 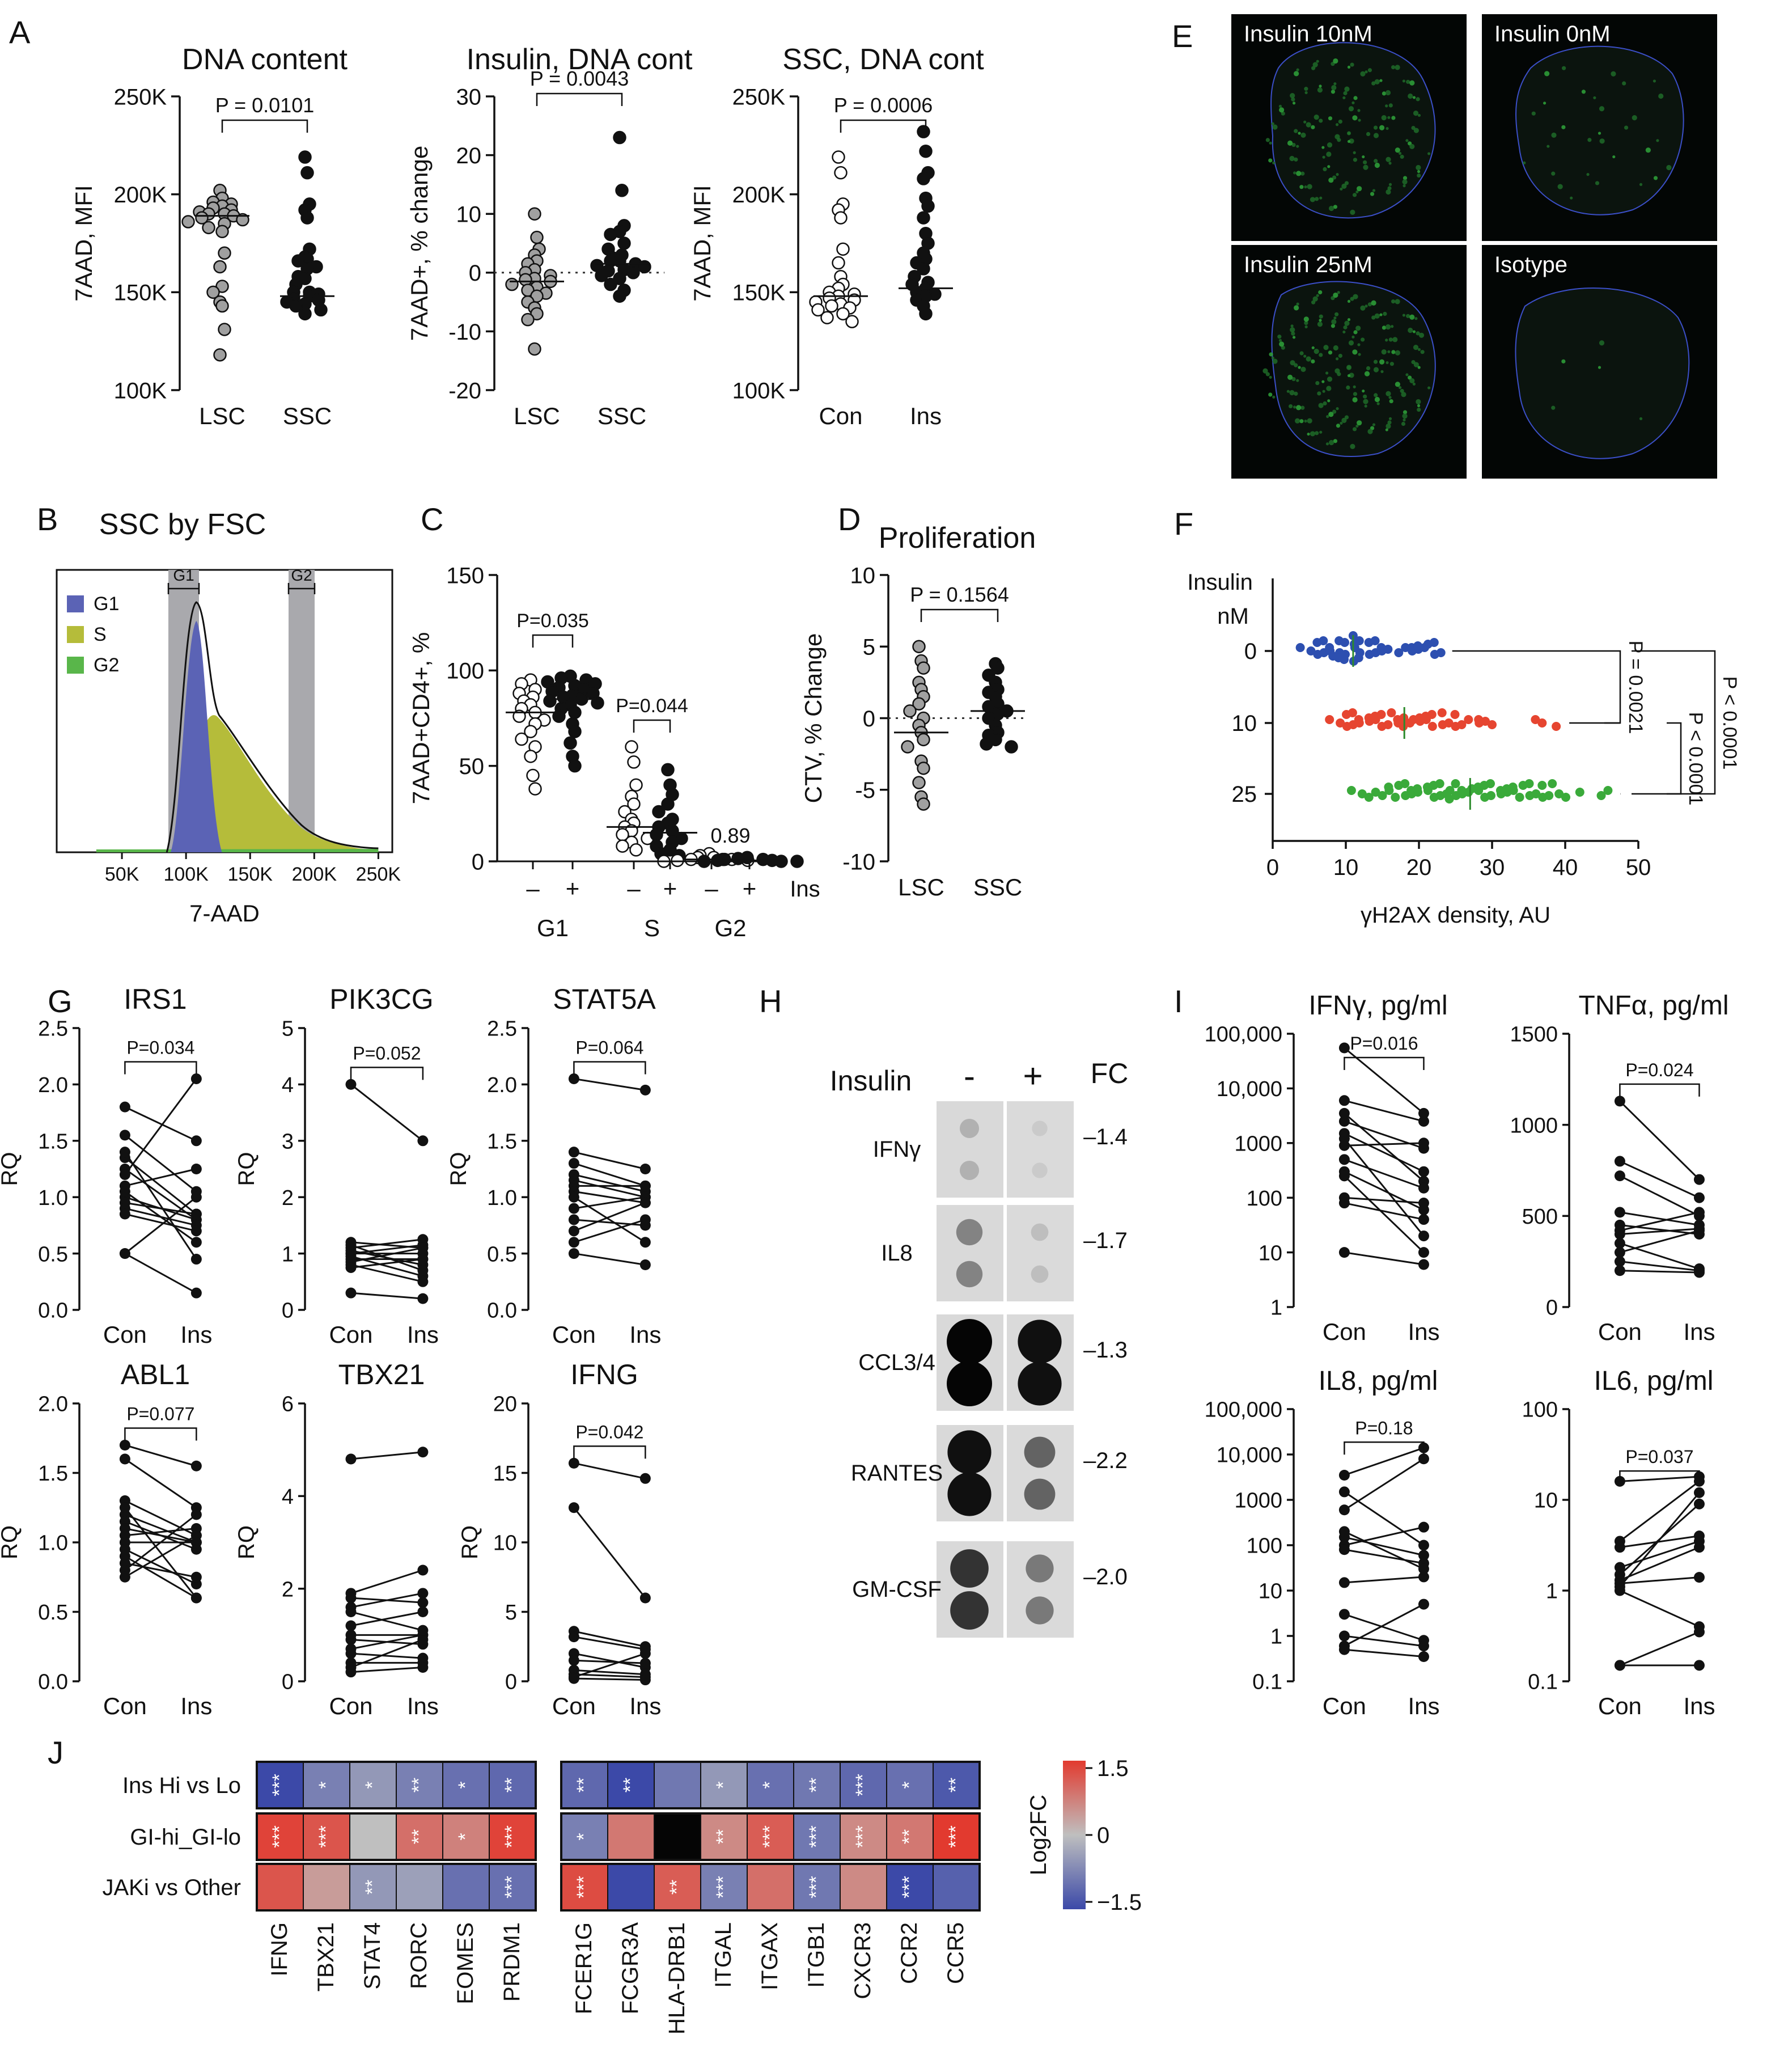 What do you see at coordinates (863, 1837) in the screenshot?
I see `significance-stars: ***` at bounding box center [863, 1837].